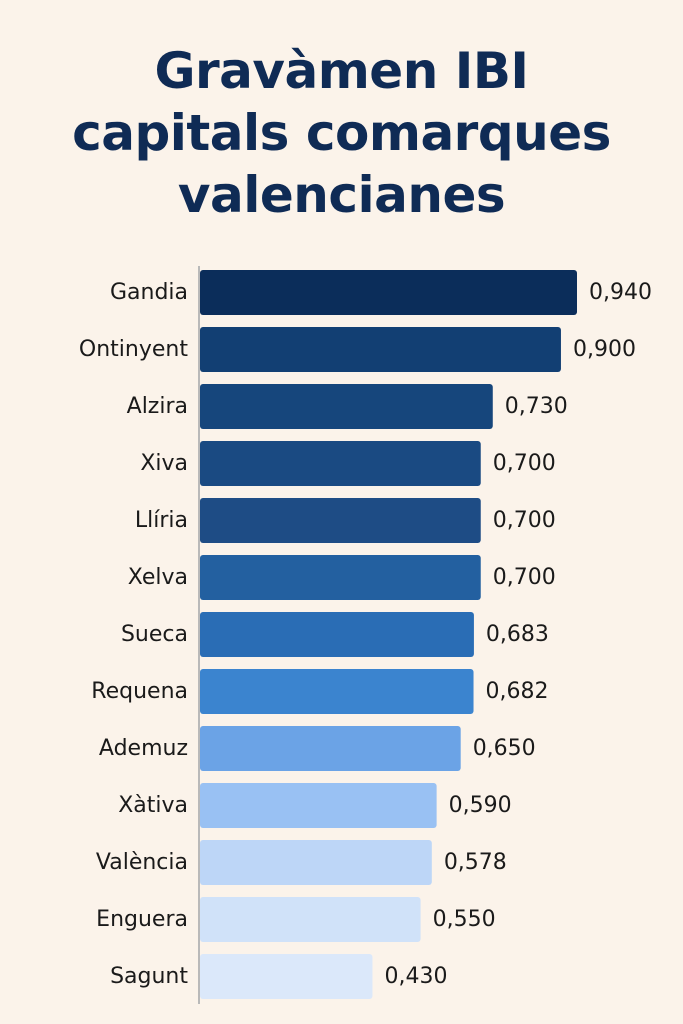 The height and width of the screenshot is (1024, 683). What do you see at coordinates (504, 748) in the screenshot?
I see `value-label: 0,650` at bounding box center [504, 748].